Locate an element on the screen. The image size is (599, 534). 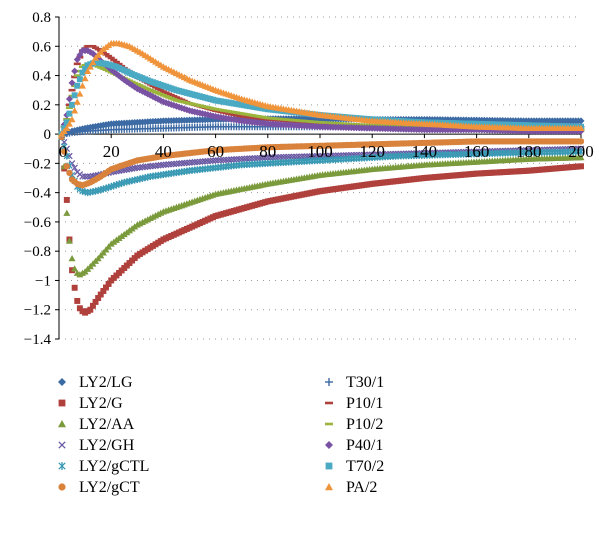
y-tick-label: −1.2 is located at coordinates (37, 311).